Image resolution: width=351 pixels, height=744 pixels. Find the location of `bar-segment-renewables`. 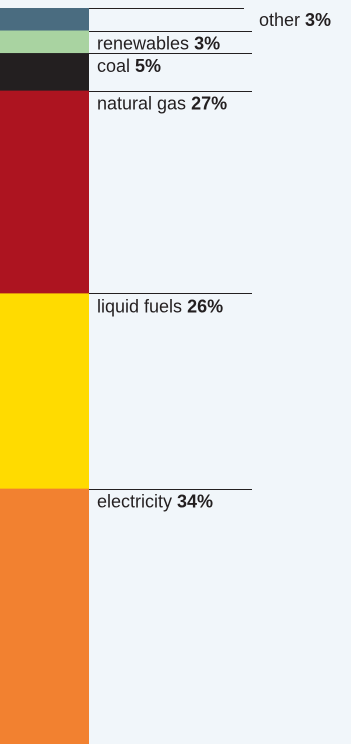

bar-segment-renewables is located at coordinates (44, 42).